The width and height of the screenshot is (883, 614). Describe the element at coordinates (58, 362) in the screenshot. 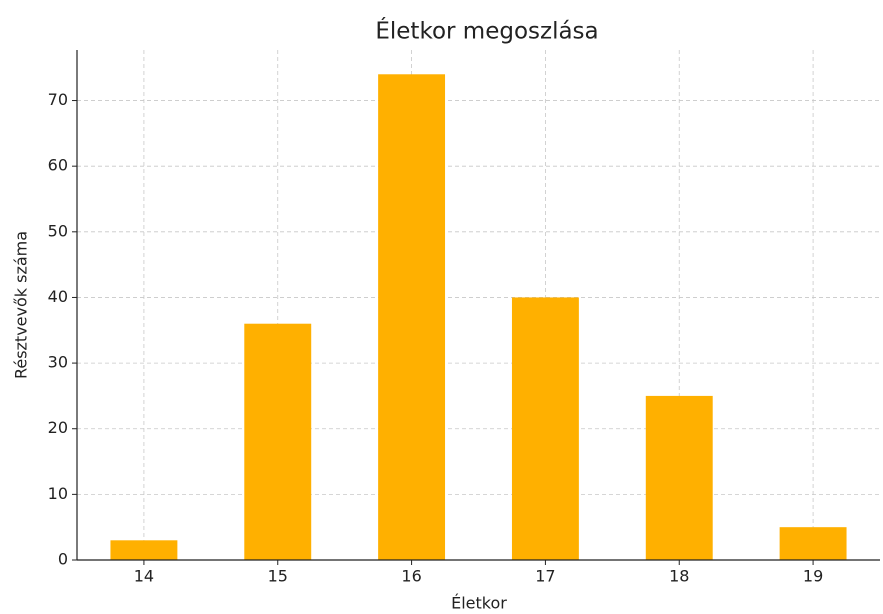

I see `y-tick-label: 30` at that location.